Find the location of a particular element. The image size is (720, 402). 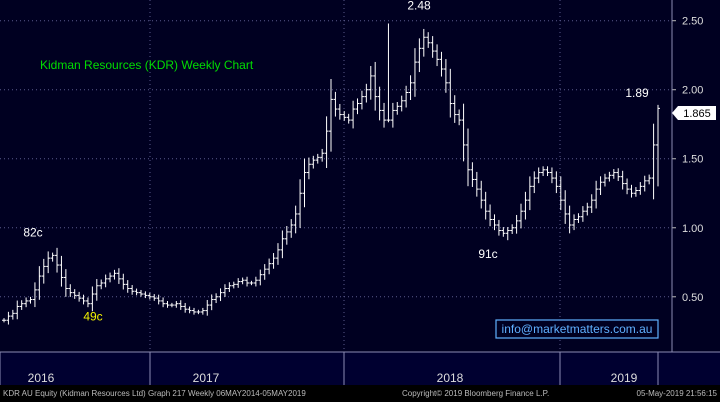

footer-copyright: Copyright© 2019 Bloomberg Finance L.P. is located at coordinates (476, 393).